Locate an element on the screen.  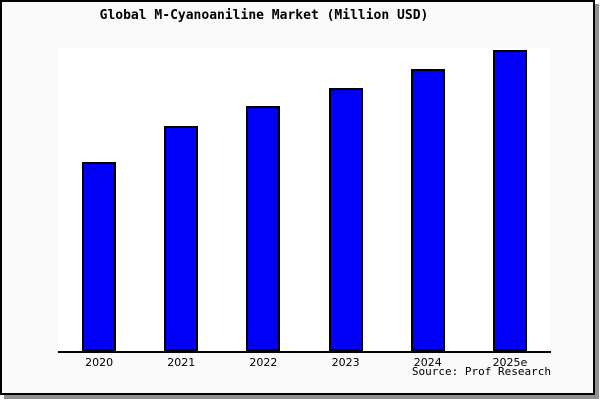
bar-slot-2024 is located at coordinates (428, 199).